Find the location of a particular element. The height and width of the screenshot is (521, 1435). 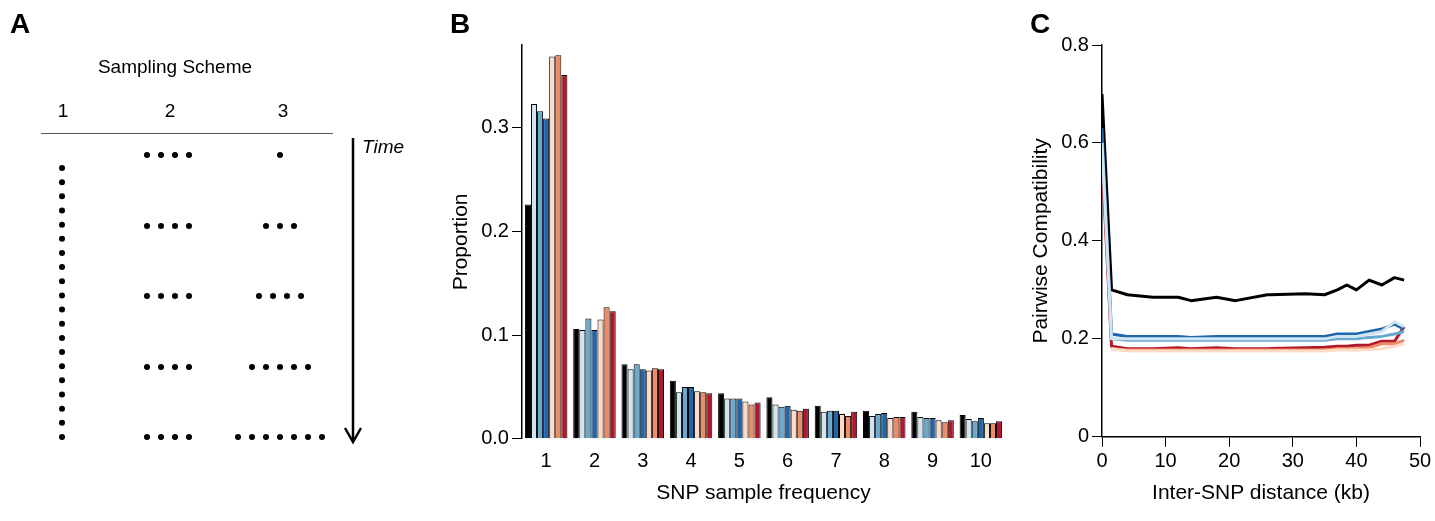

x-tick-label: 3 is located at coordinates (643, 460).